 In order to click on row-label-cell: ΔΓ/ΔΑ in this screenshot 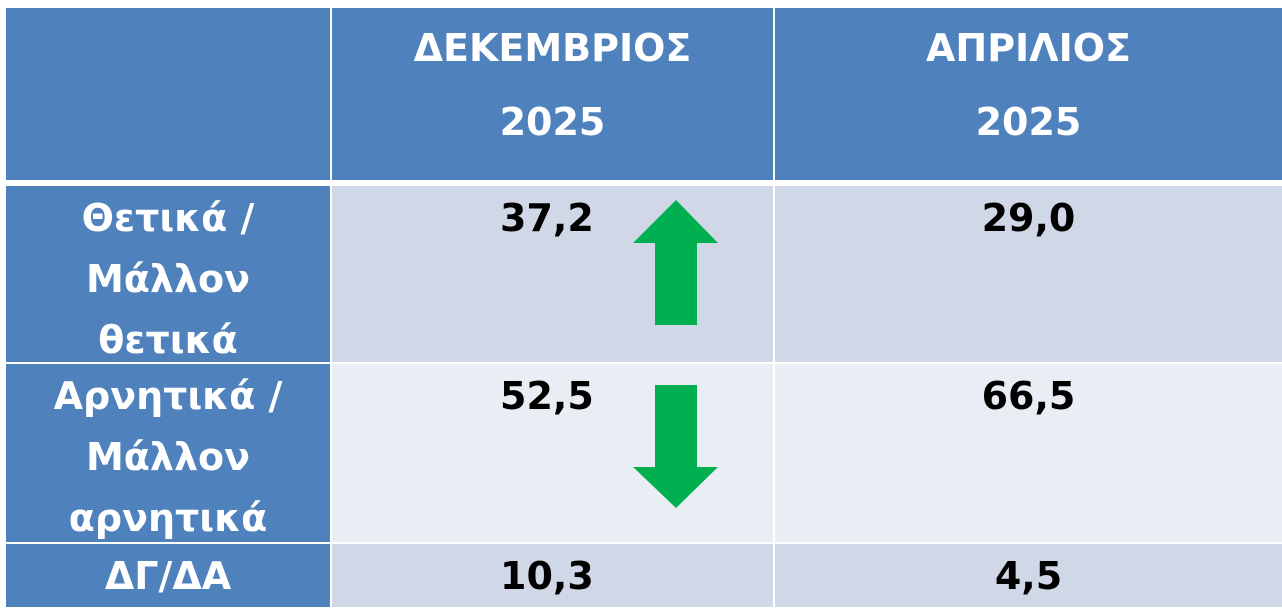, I will do `click(168, 575)`.